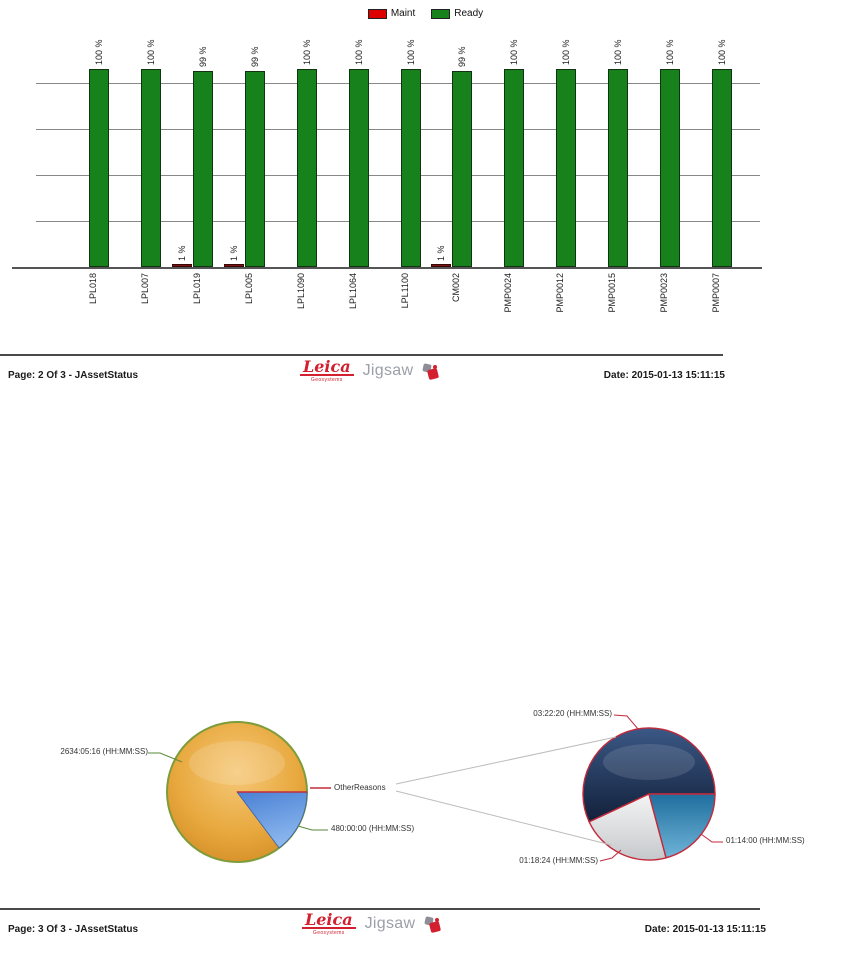 This screenshot has height=964, width=851. What do you see at coordinates (387, 268) in the screenshot?
I see `axis-baseline` at bounding box center [387, 268].